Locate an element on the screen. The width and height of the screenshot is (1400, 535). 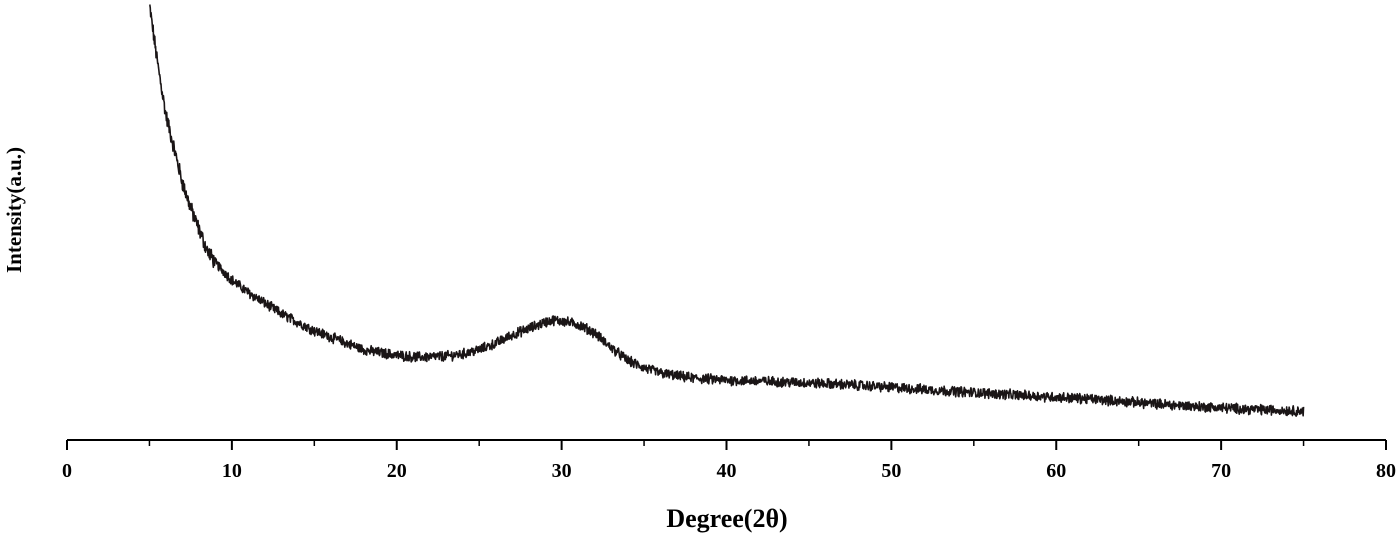
x-tick-label: 30 is located at coordinates (562, 471).